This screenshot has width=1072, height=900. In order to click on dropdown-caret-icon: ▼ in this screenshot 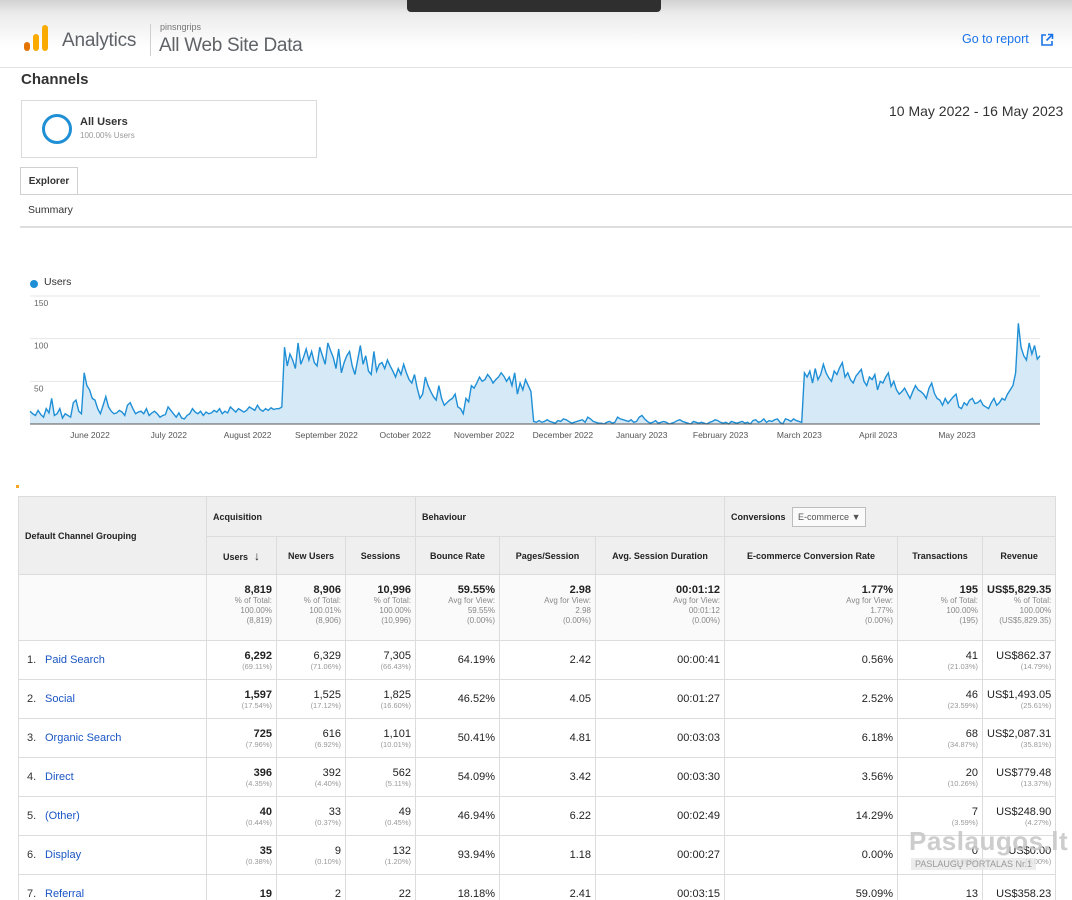, I will do `click(856, 516)`.